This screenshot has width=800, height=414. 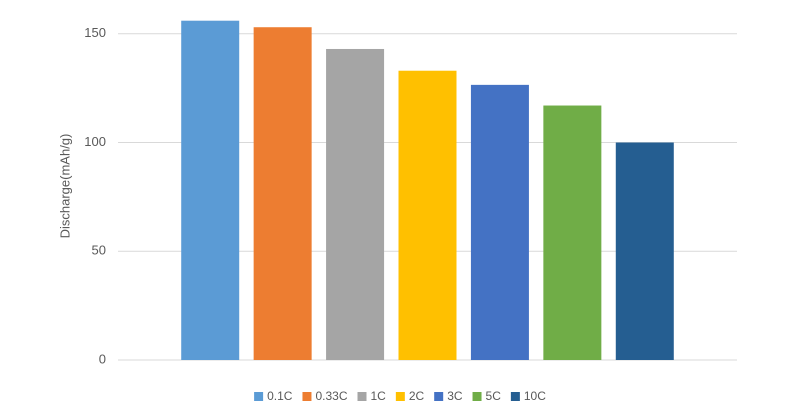 I want to click on legend-label: 1C, so click(x=379, y=396).